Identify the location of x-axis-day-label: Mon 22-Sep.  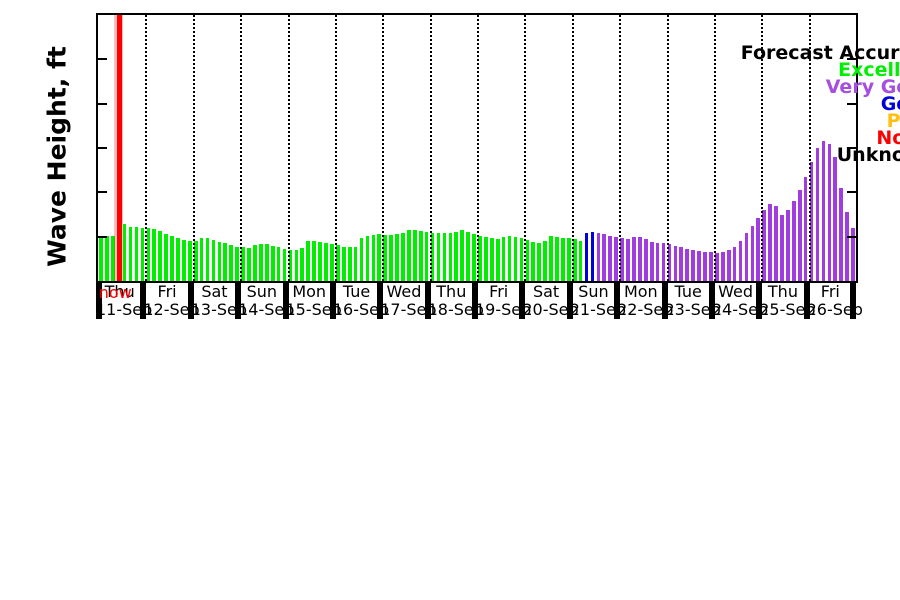
(645, 300).